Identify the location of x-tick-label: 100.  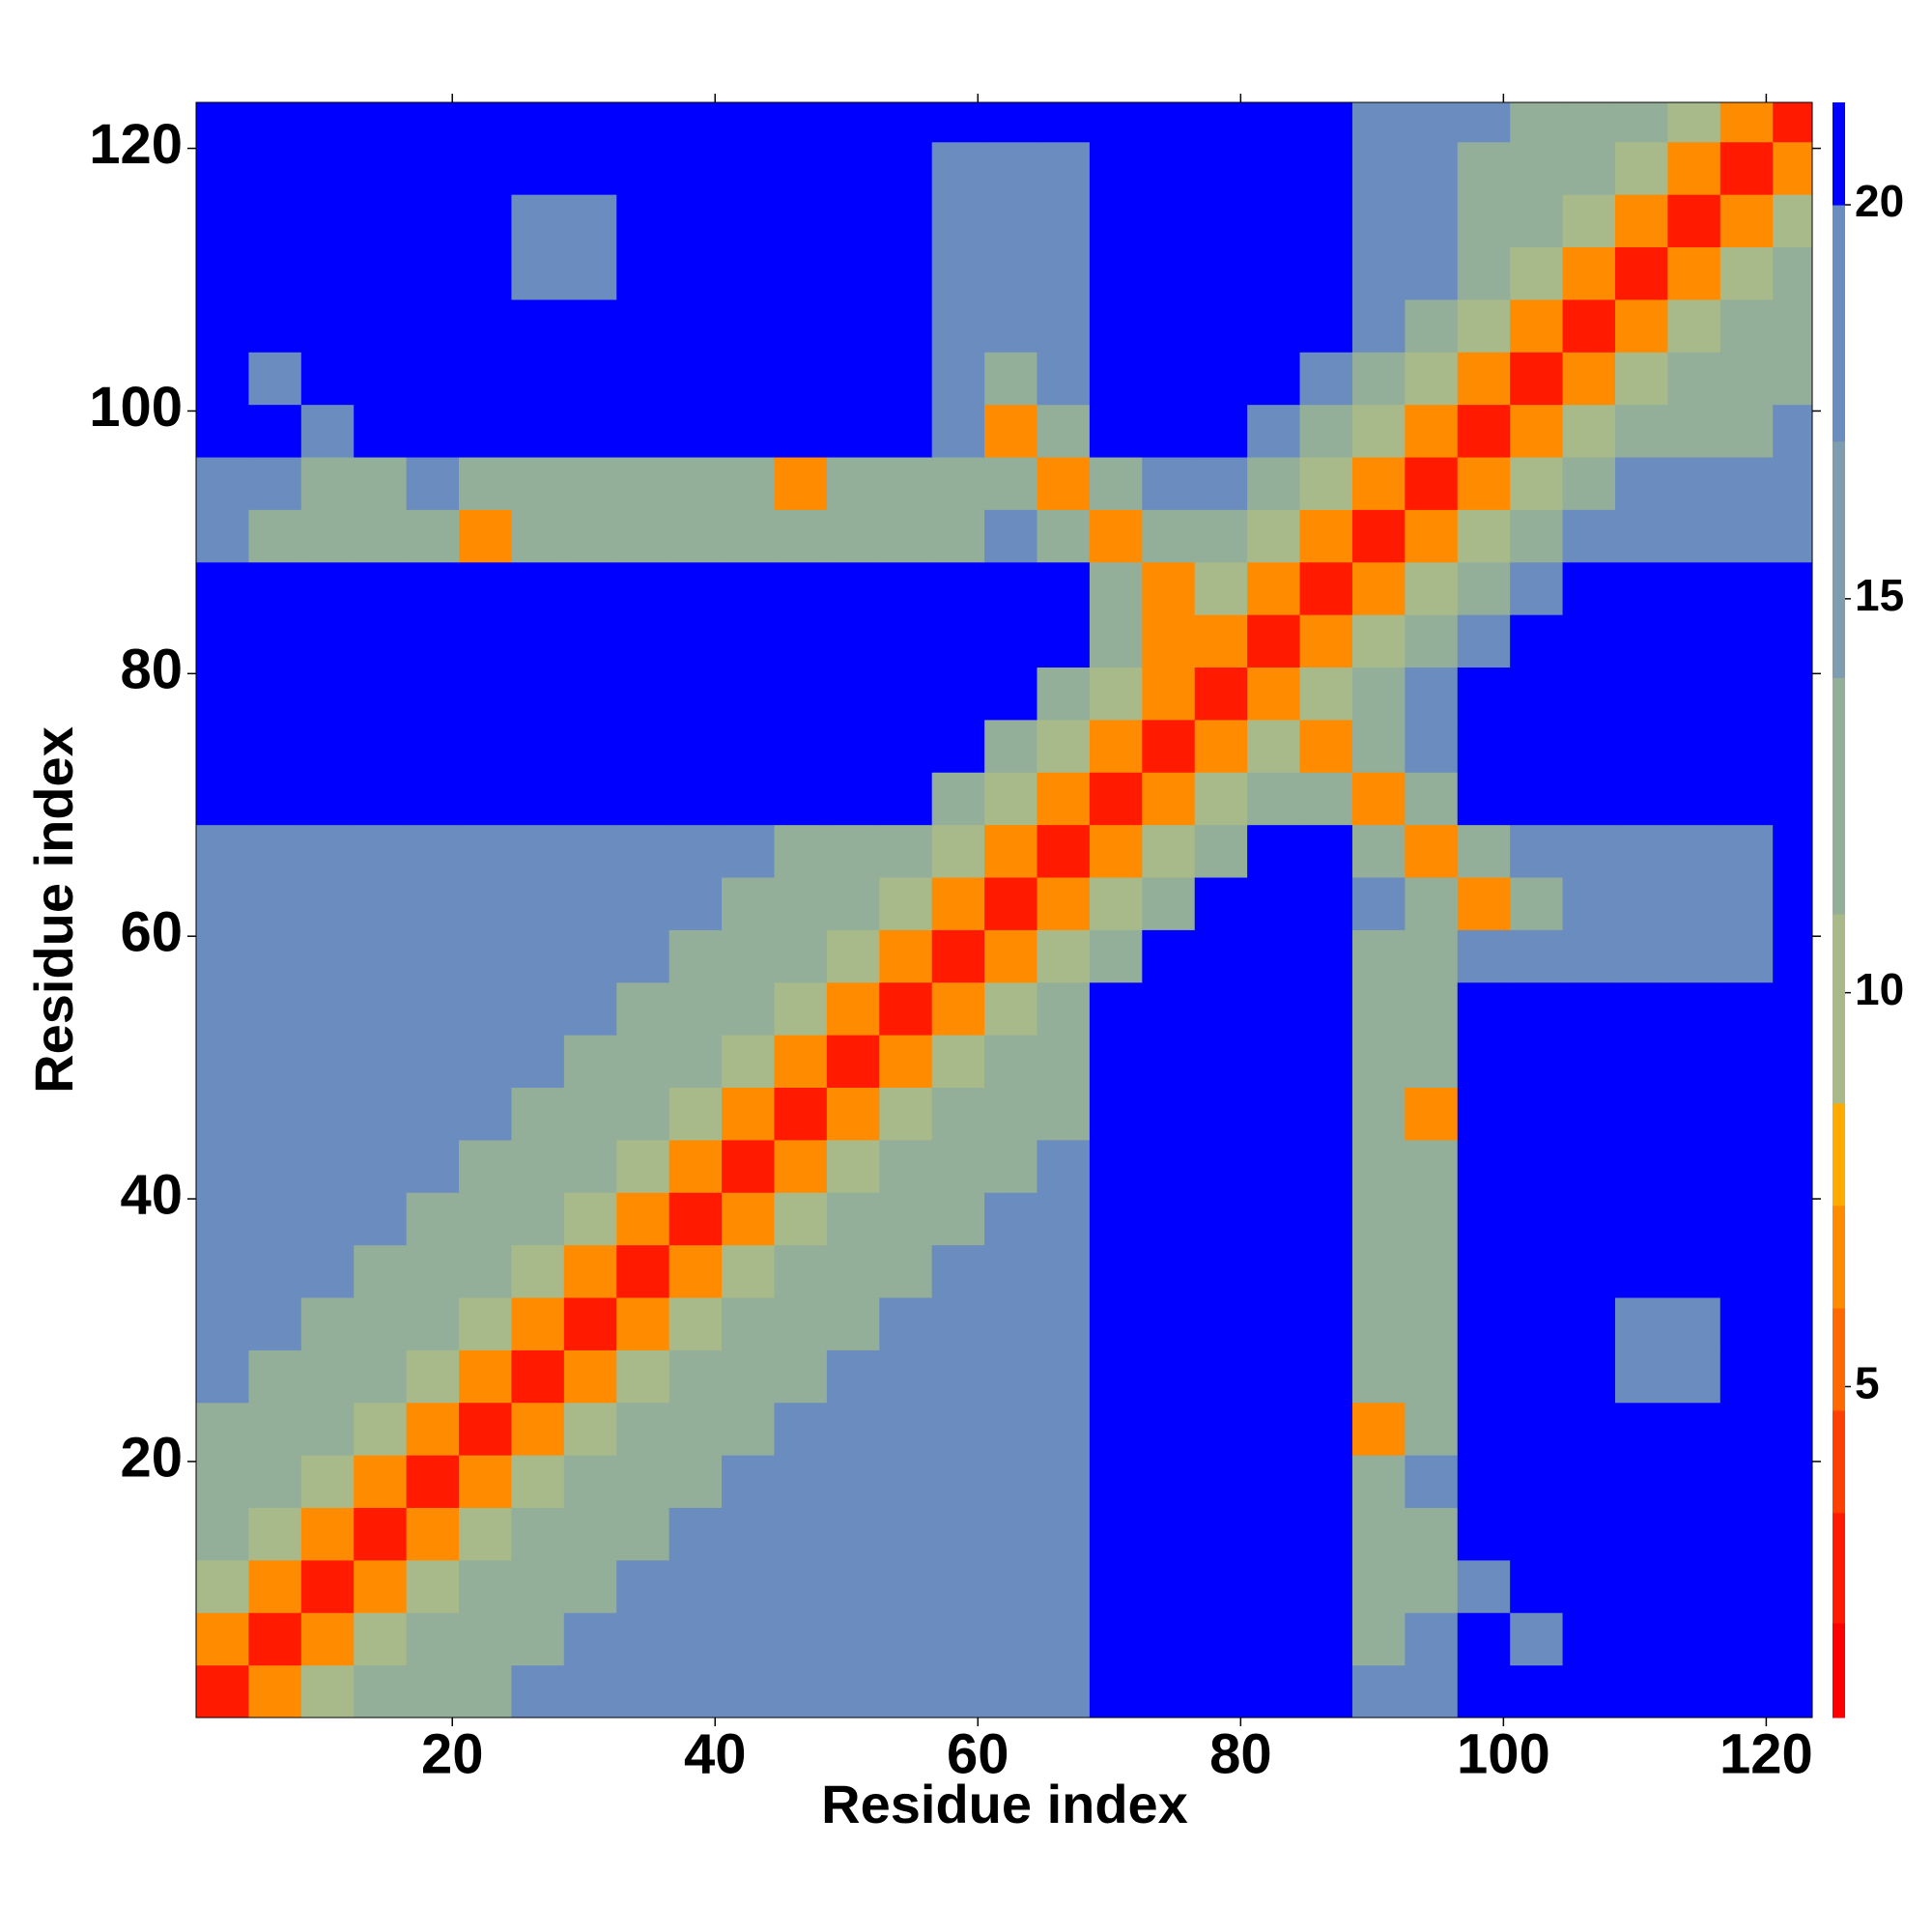
(1503, 1753).